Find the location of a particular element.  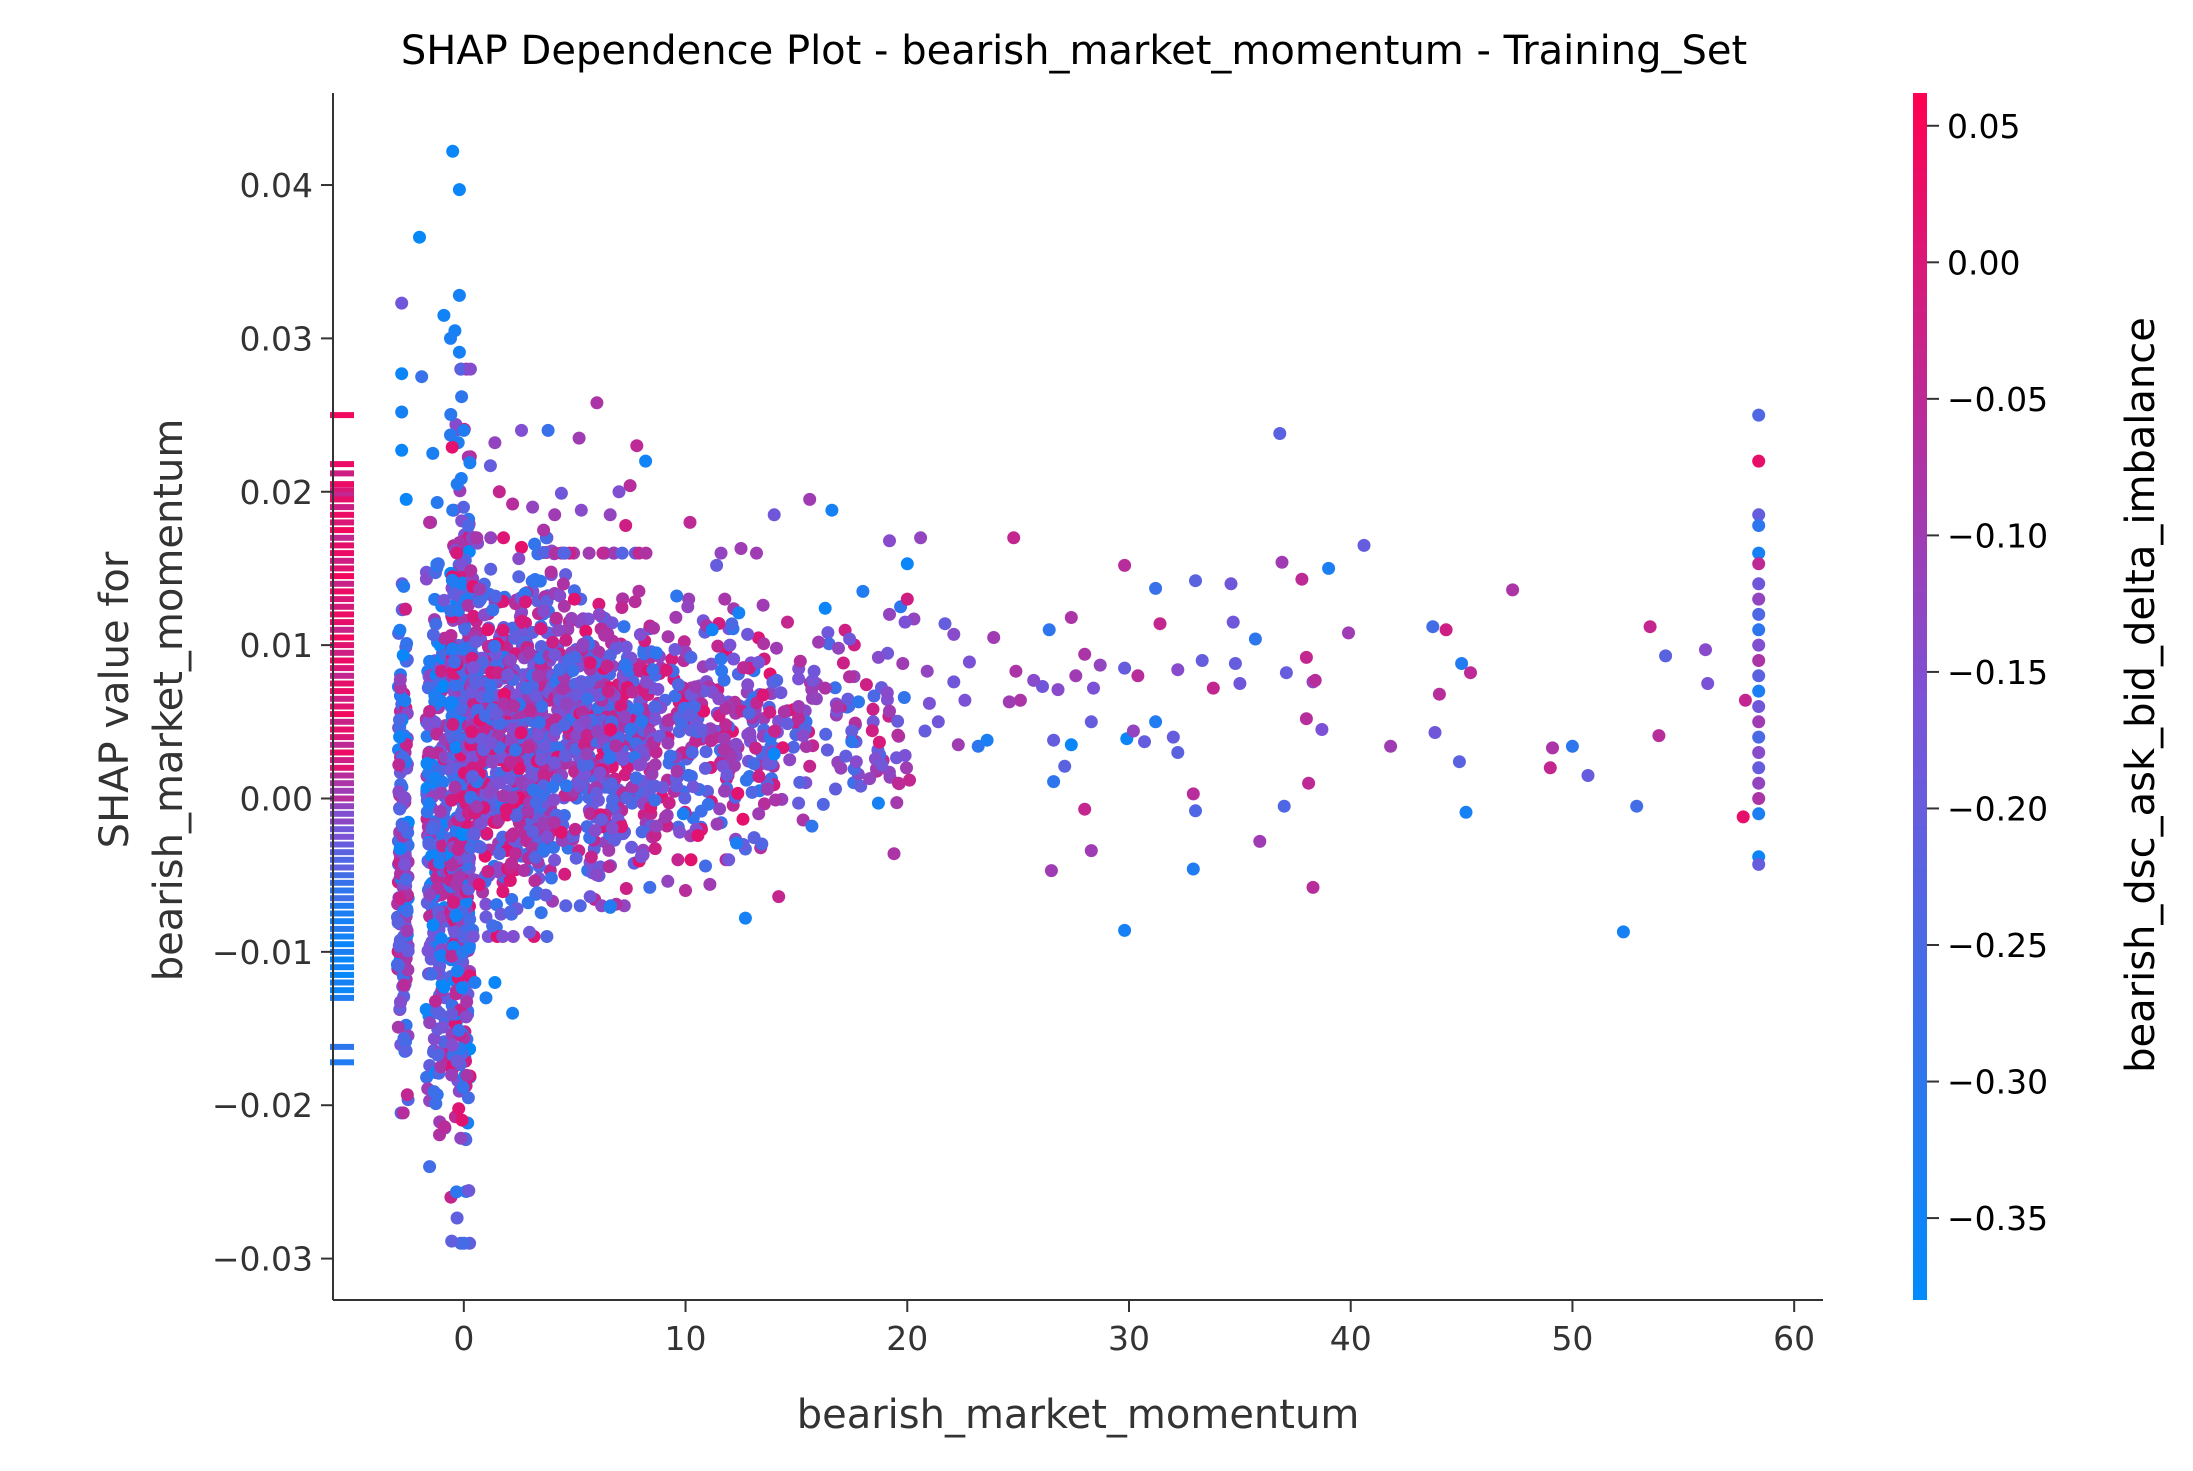

y-tick-label: −0.03 is located at coordinates (262, 1259).